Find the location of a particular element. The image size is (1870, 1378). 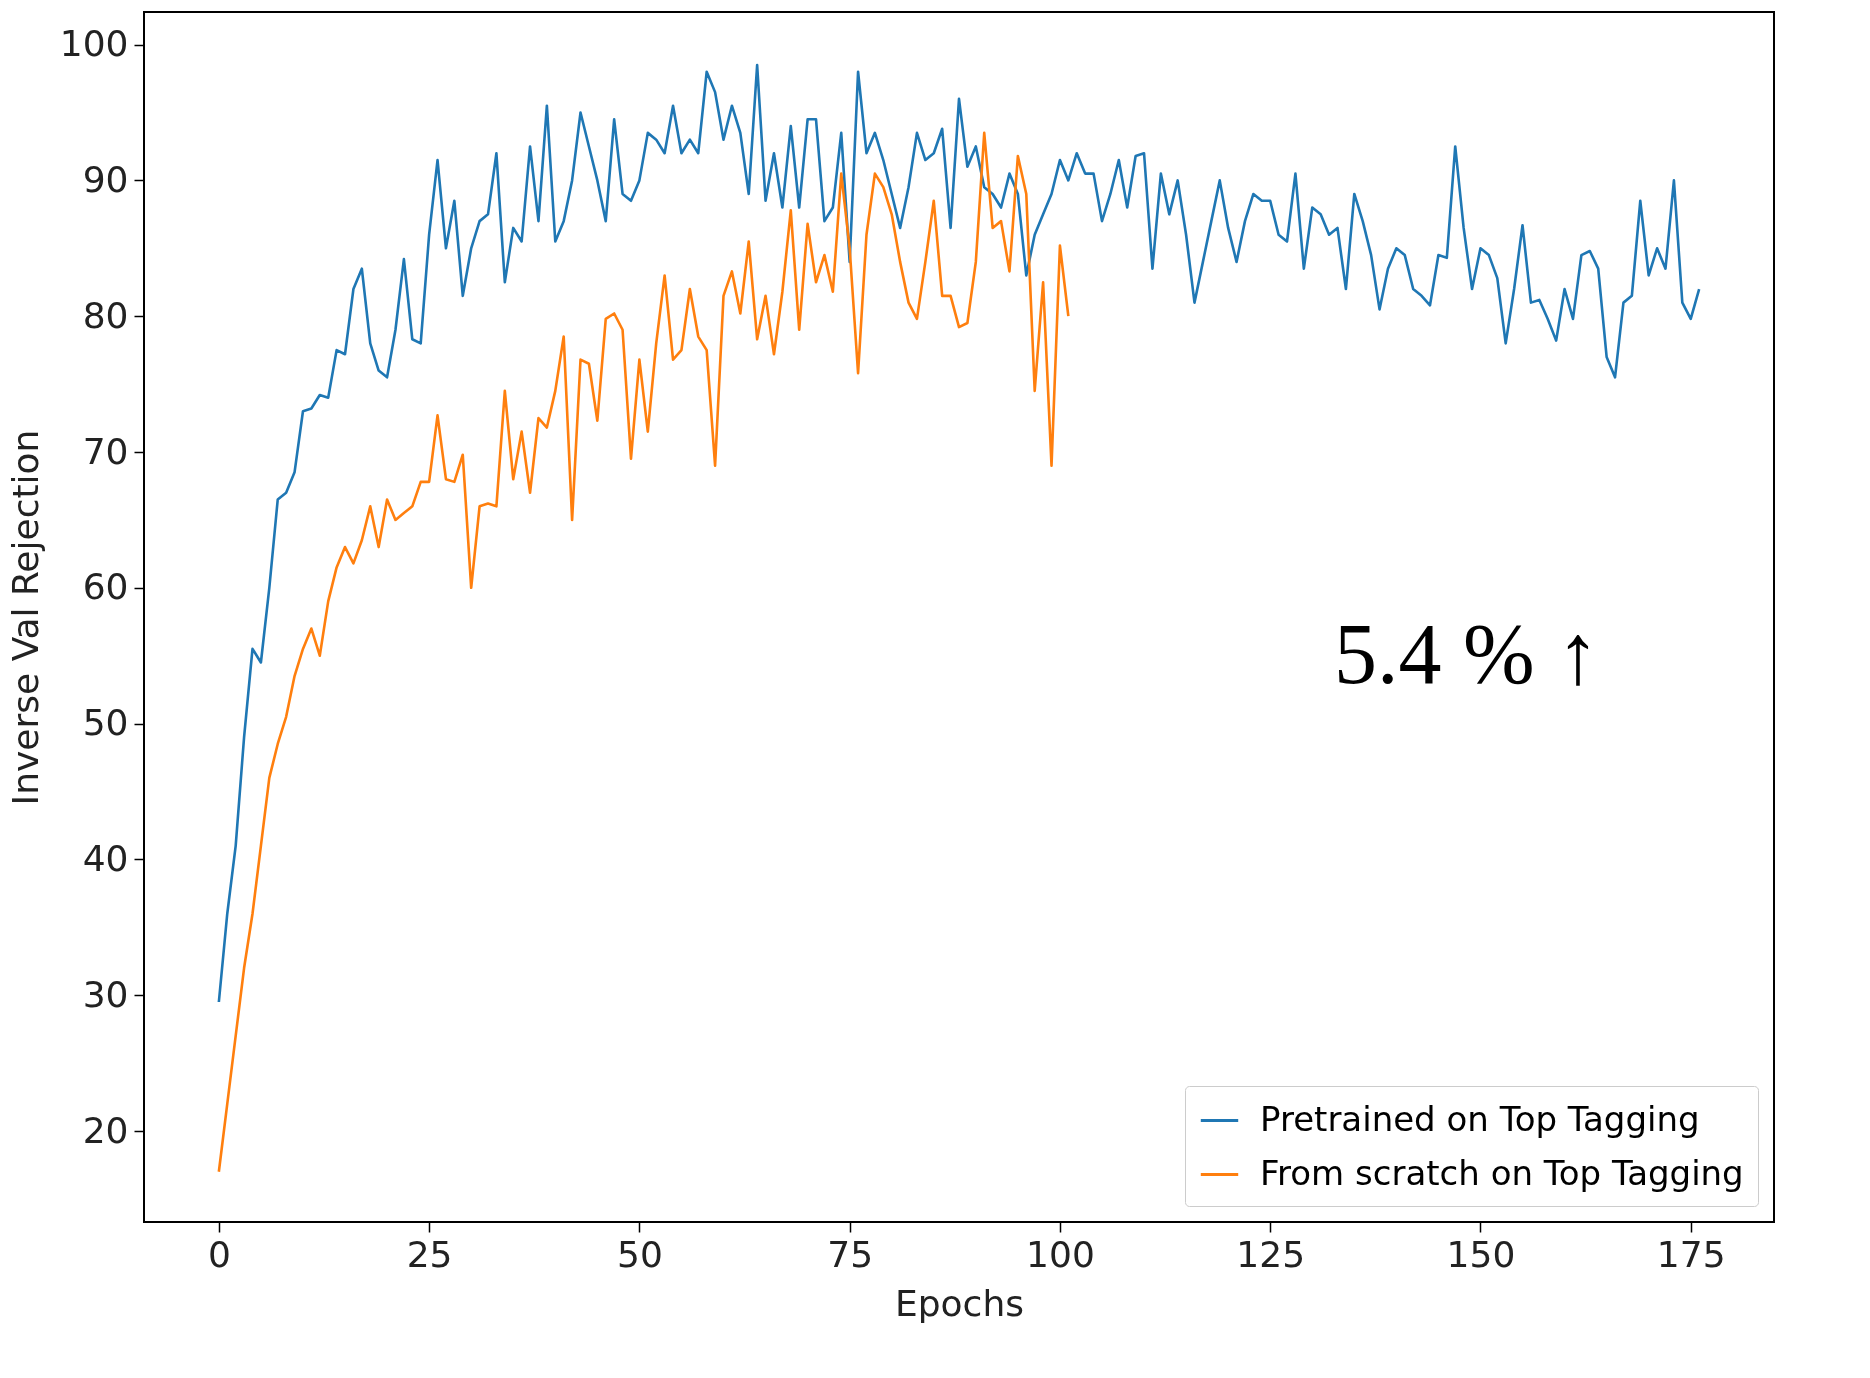

x-tick-label: 25 is located at coordinates (429, 1254).